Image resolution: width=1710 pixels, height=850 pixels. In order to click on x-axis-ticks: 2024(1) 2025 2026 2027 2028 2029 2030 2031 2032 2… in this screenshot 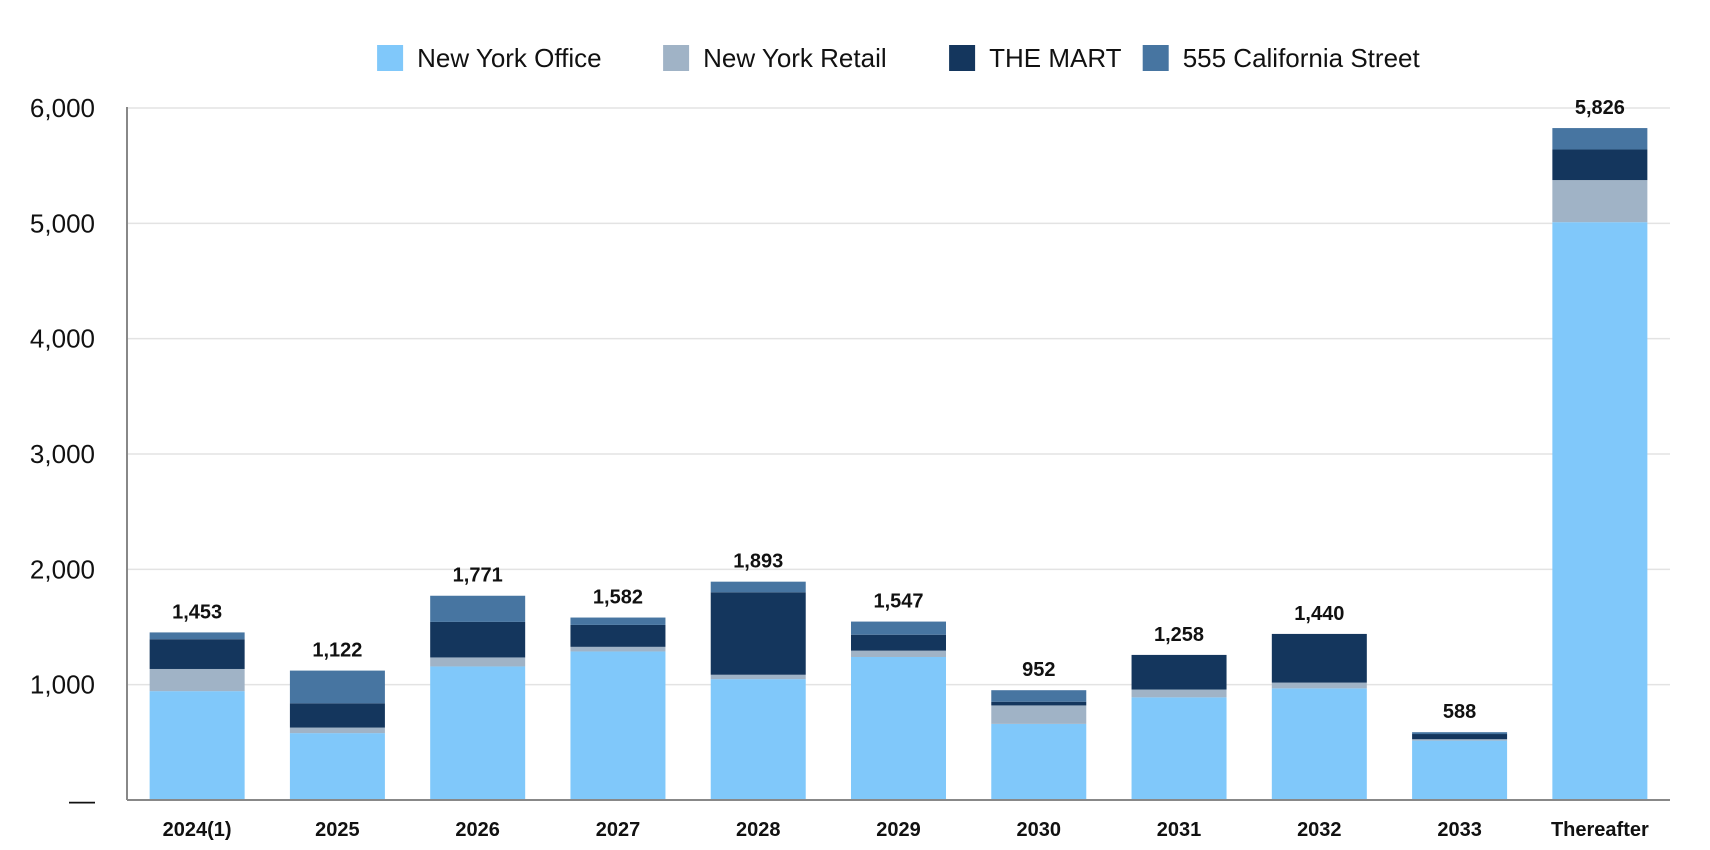, I will do `click(906, 830)`.